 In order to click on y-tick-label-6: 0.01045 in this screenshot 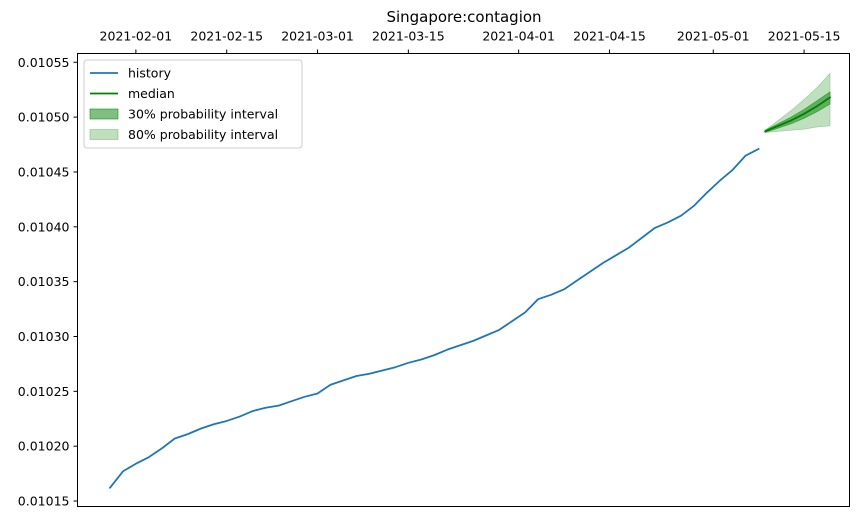, I will do `click(44, 171)`.